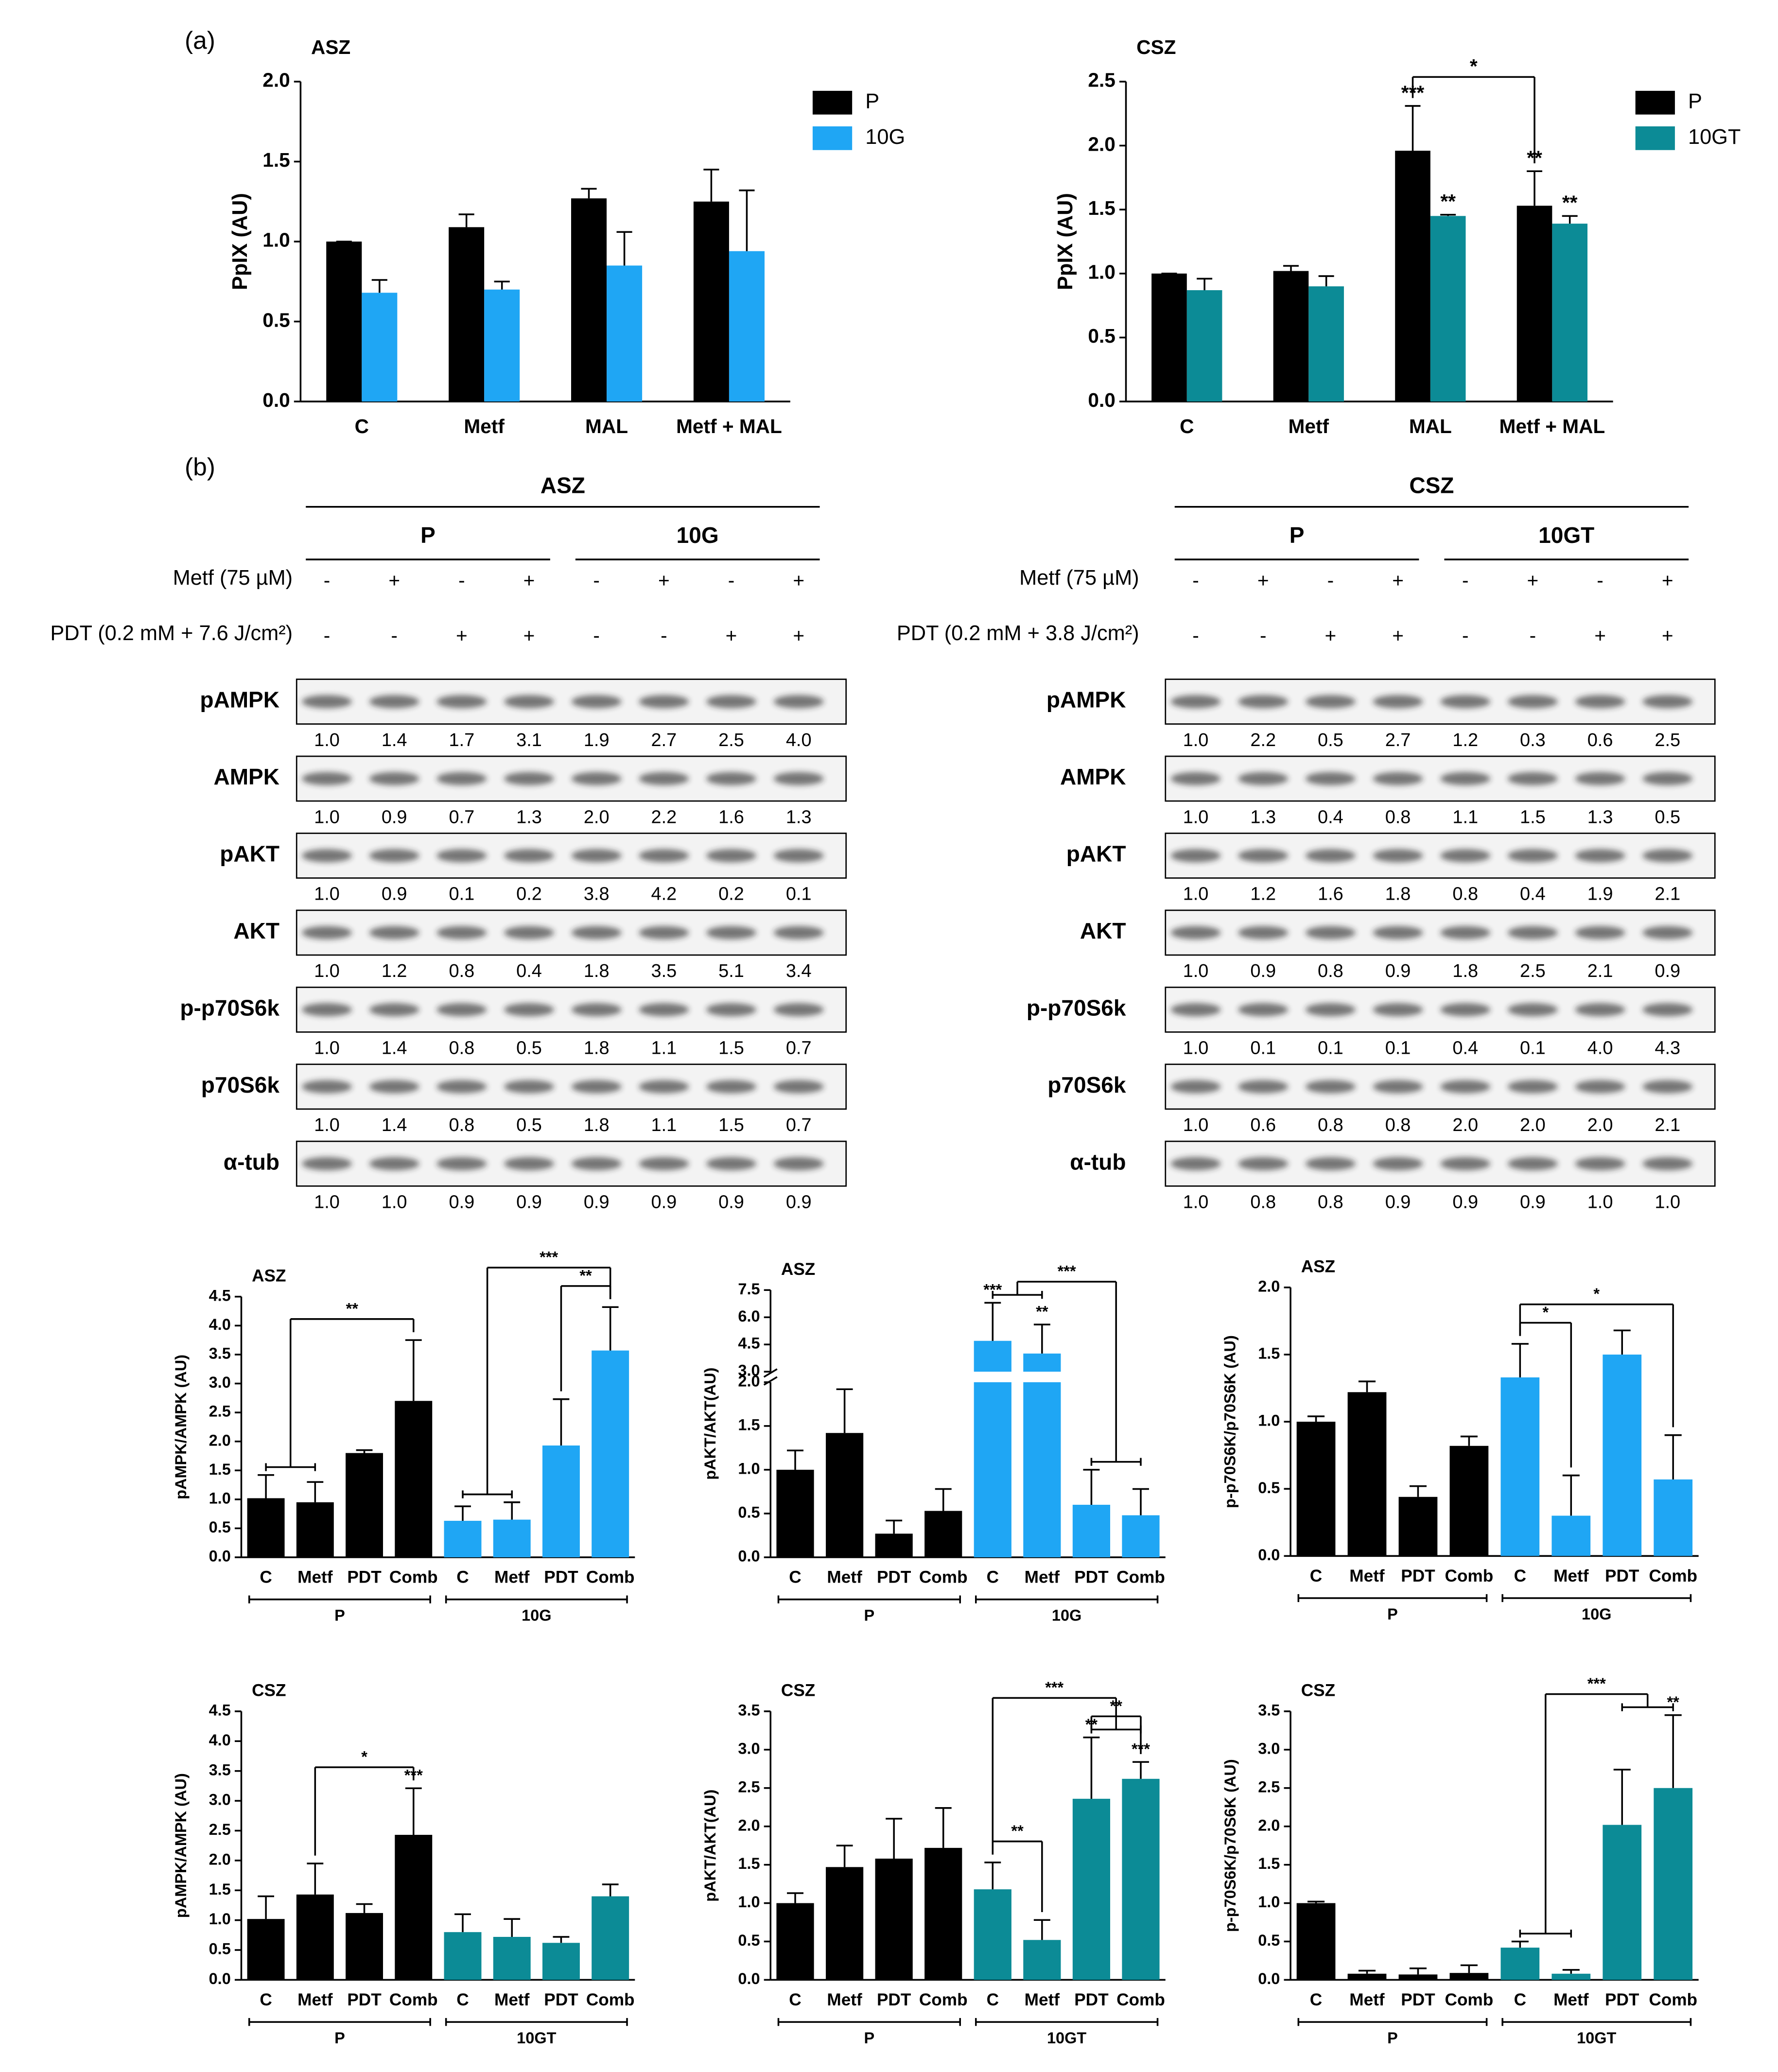 The height and width of the screenshot is (2072, 1778). What do you see at coordinates (1101, 272) in the screenshot?
I see `y-tick-label: 1.0` at bounding box center [1101, 272].